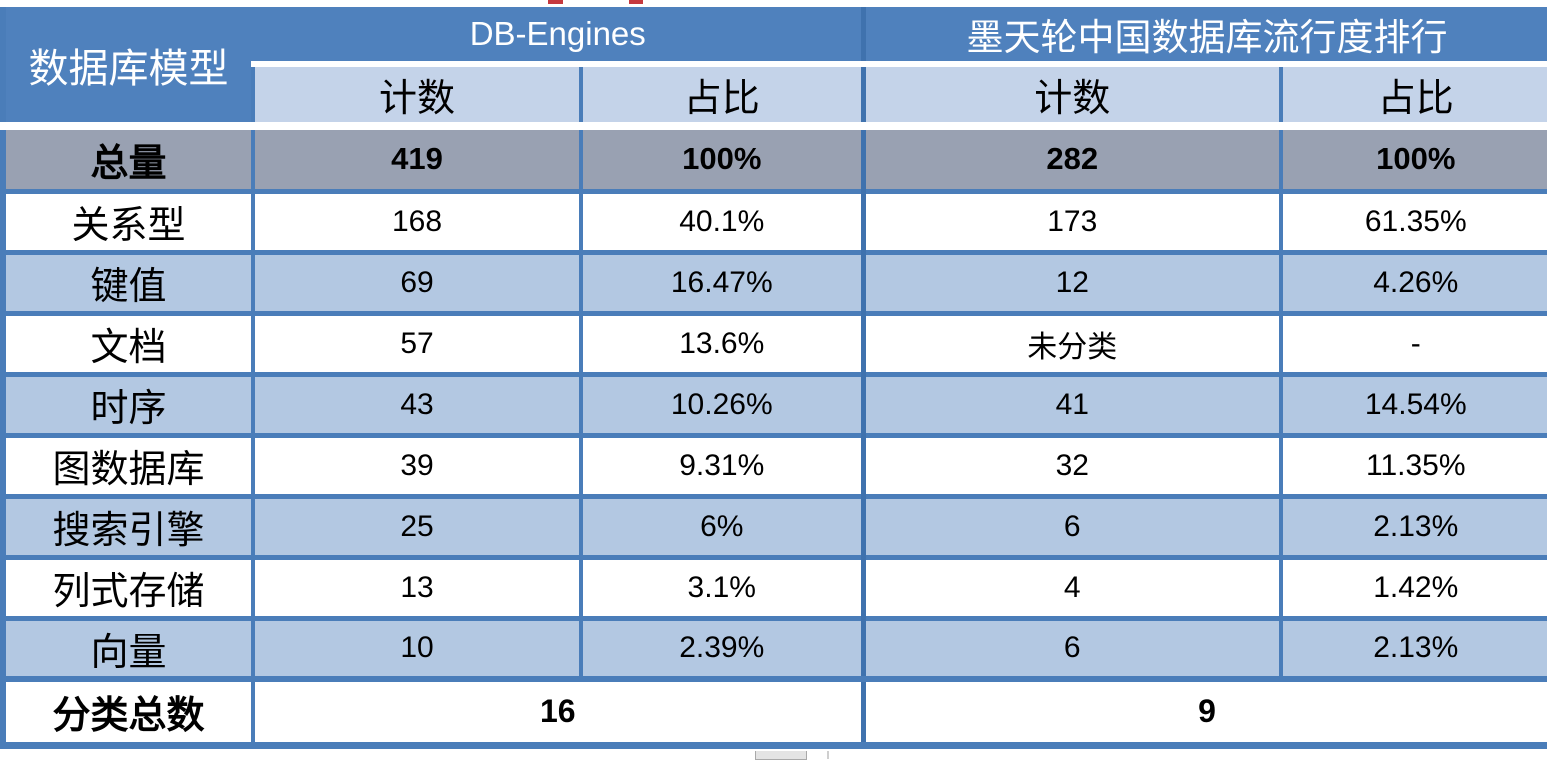  What do you see at coordinates (127, 586) in the screenshot?
I see `row-label: 列式存储` at bounding box center [127, 586].